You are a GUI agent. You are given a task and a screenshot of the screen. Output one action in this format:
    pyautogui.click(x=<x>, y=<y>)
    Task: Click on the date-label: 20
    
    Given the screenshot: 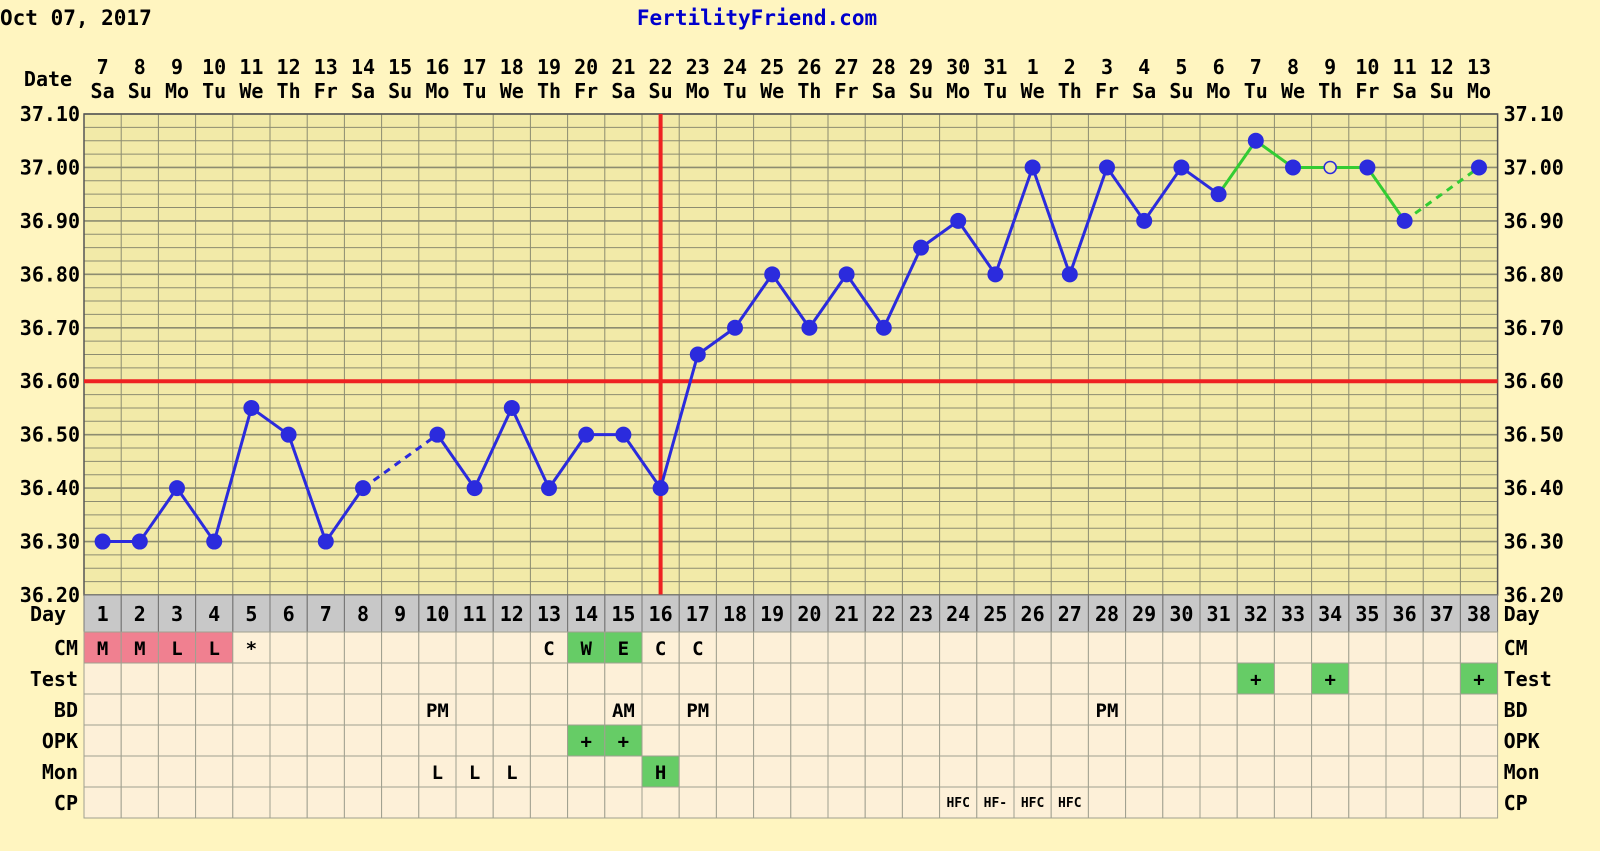 What is the action you would take?
    pyautogui.click(x=586, y=67)
    